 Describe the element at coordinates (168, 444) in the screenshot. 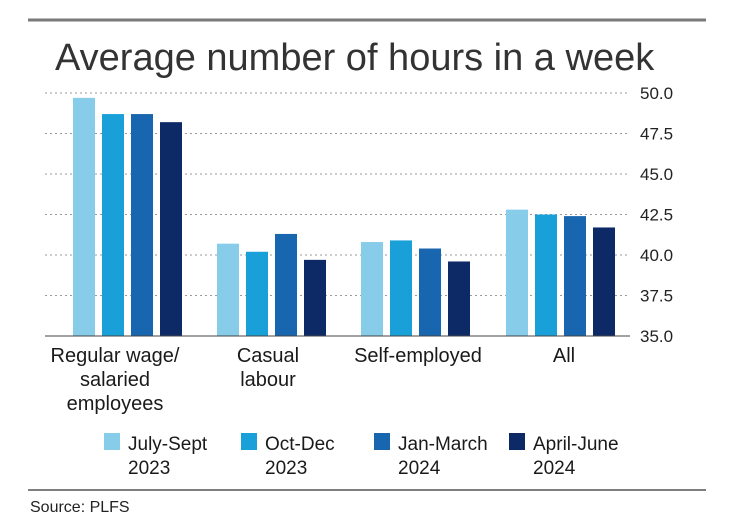

I see `legend-label-line: July-Sept` at that location.